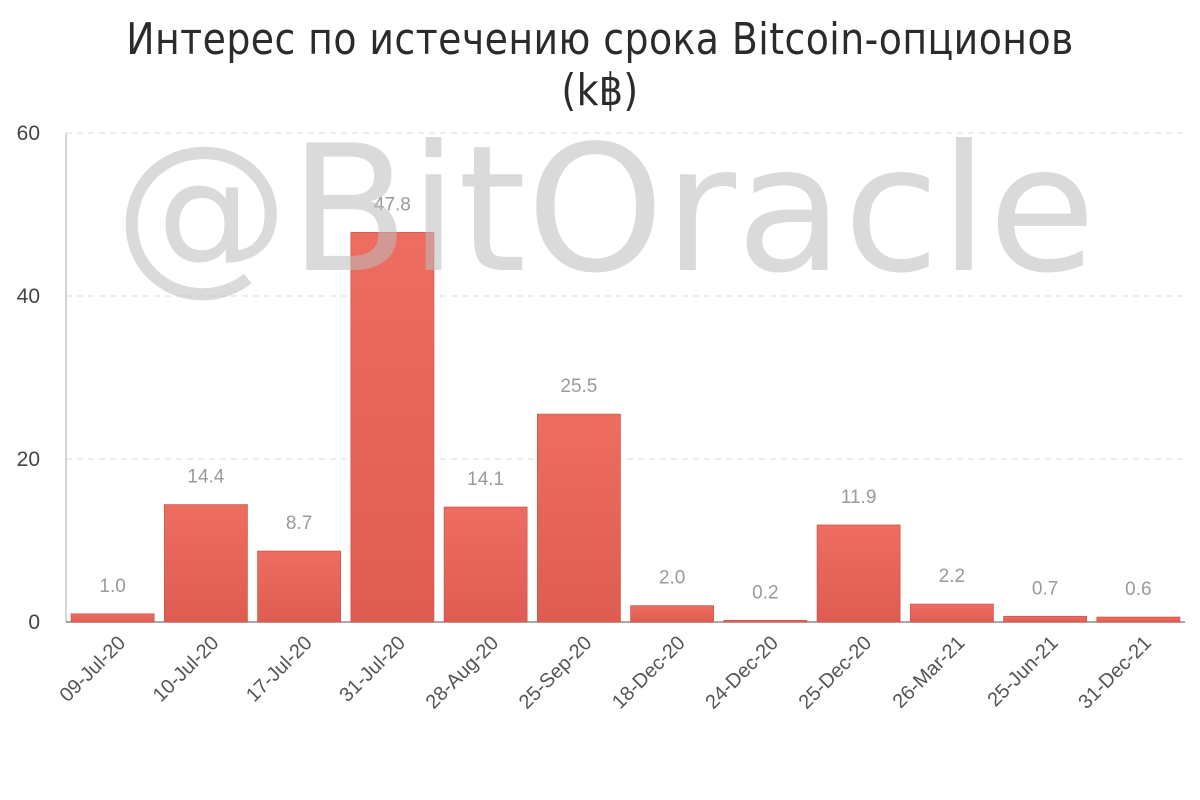 This screenshot has width=1200, height=800. I want to click on data-label: 47.8, so click(392, 204).